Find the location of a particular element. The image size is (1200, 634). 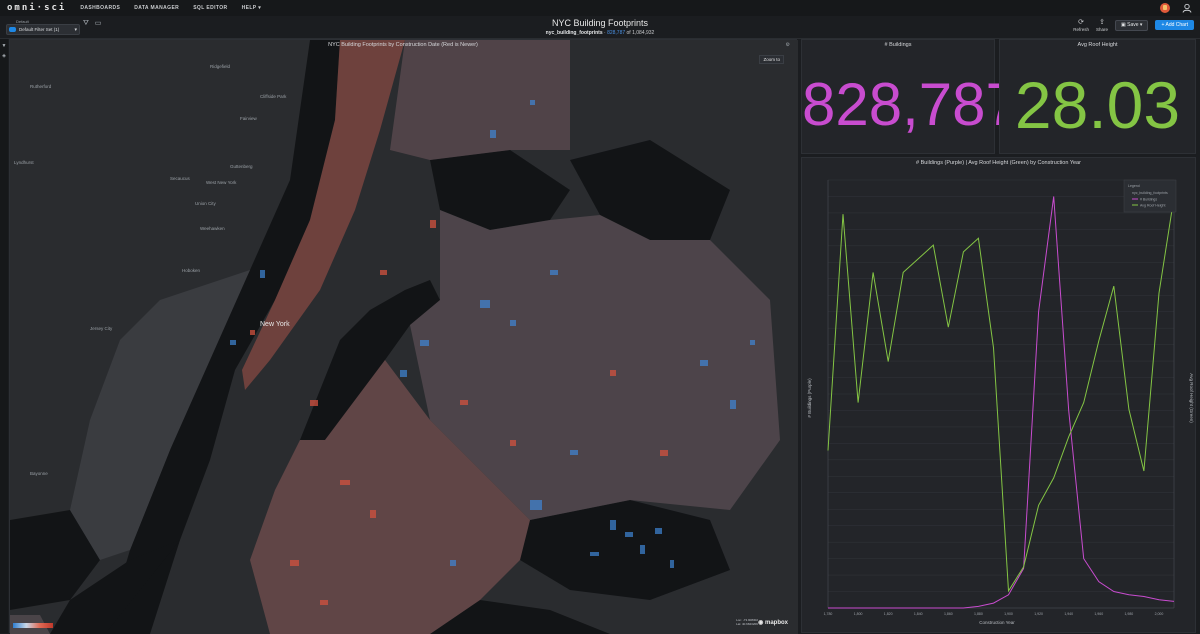

dashboard-actions: ⟳ Refresh ⇪ Share ▣ Save ▾ + Add Chart is located at coordinates (1133, 25).